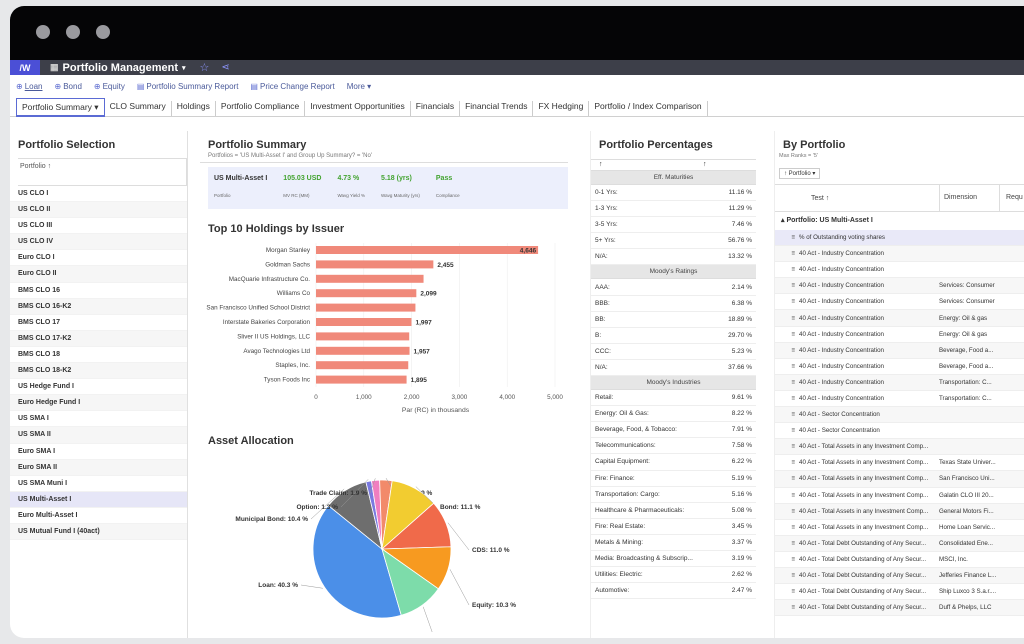 Image resolution: width=1024 pixels, height=644 pixels. Describe the element at coordinates (98, 387) in the screenshot. I see `portfolio-list-item: US Hedge Fund I` at that location.